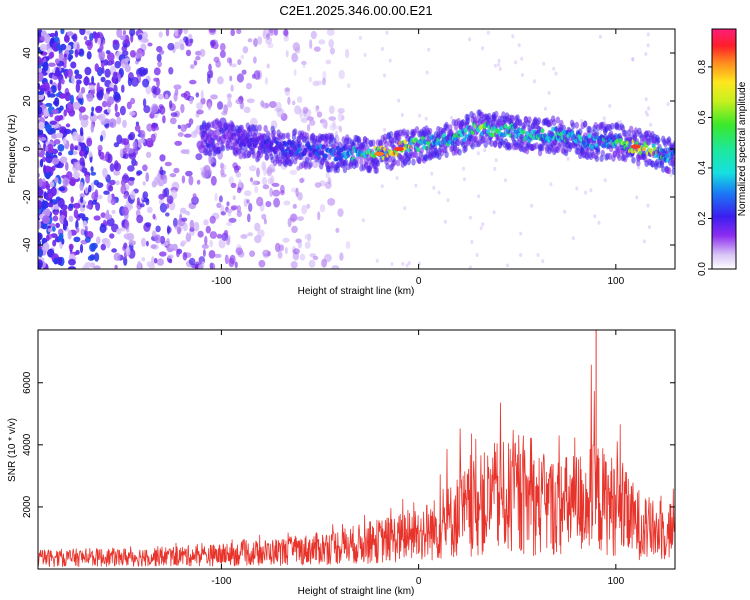 This screenshot has height=600, width=750. I want to click on y-tick-label: 6000, so click(27, 382).